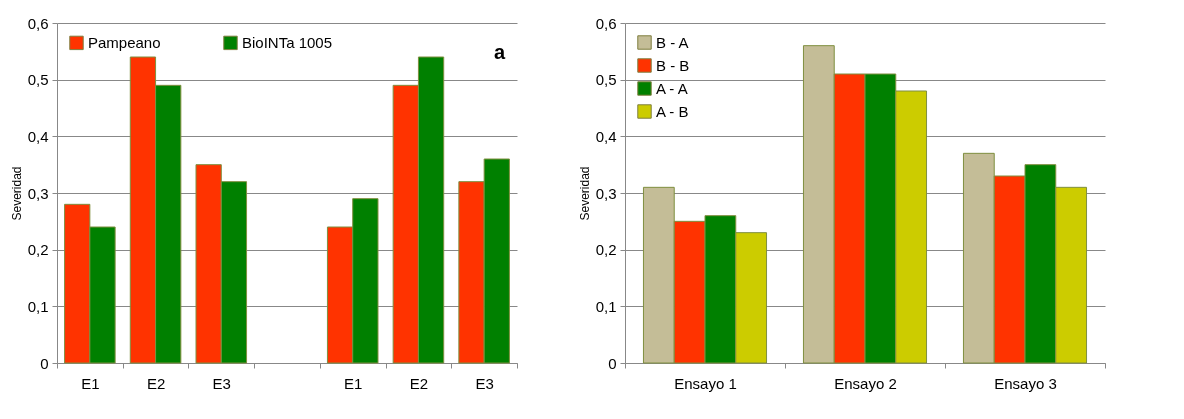 Image resolution: width=1184 pixels, height=419 pixels. I want to click on x-tick-label: Ensayo 2, so click(865, 383).